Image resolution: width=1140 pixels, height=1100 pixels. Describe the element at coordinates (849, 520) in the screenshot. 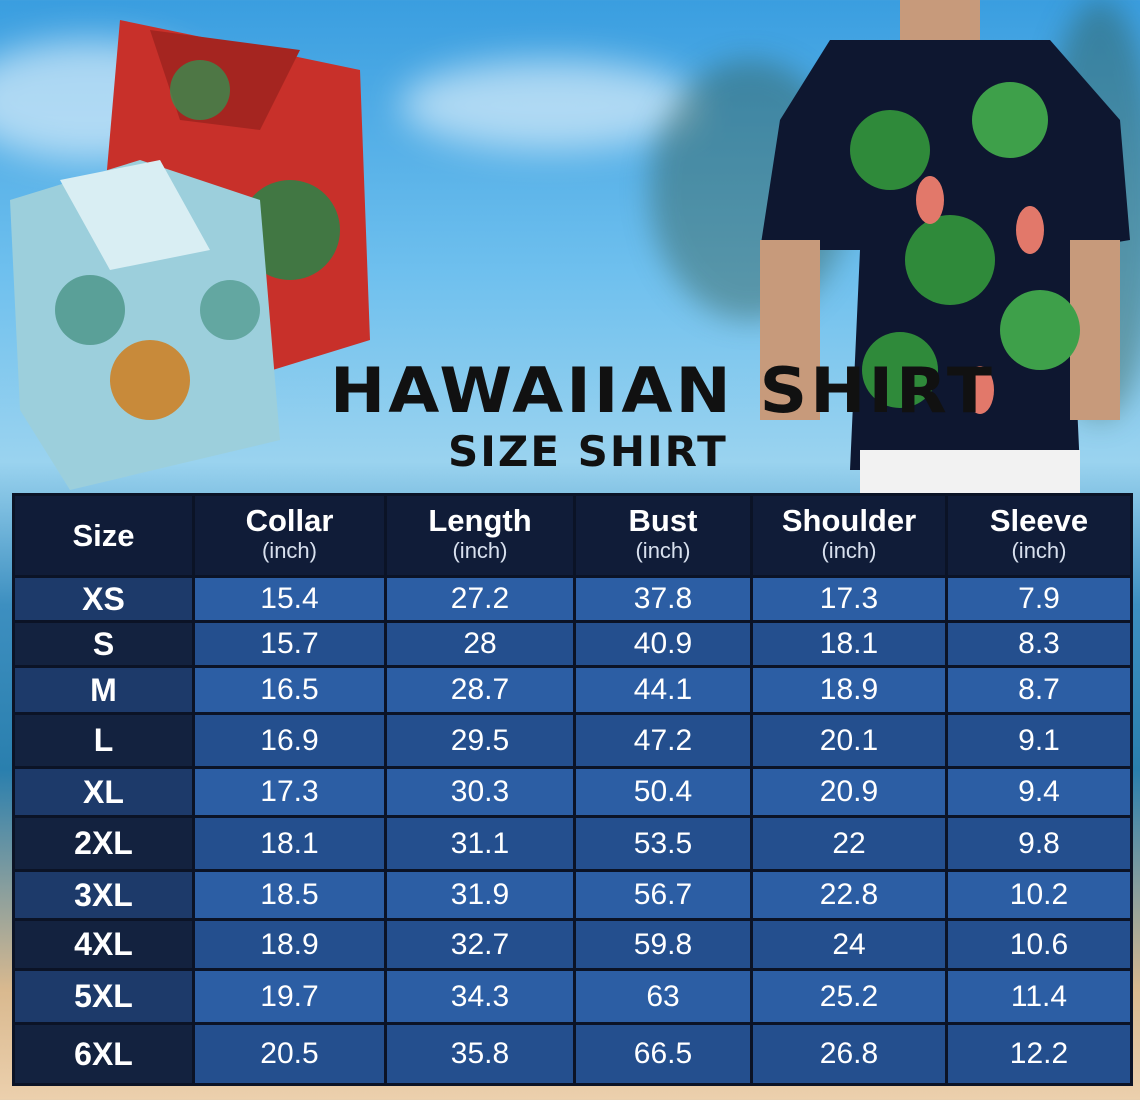

I see `column-label: Shoulder` at that location.